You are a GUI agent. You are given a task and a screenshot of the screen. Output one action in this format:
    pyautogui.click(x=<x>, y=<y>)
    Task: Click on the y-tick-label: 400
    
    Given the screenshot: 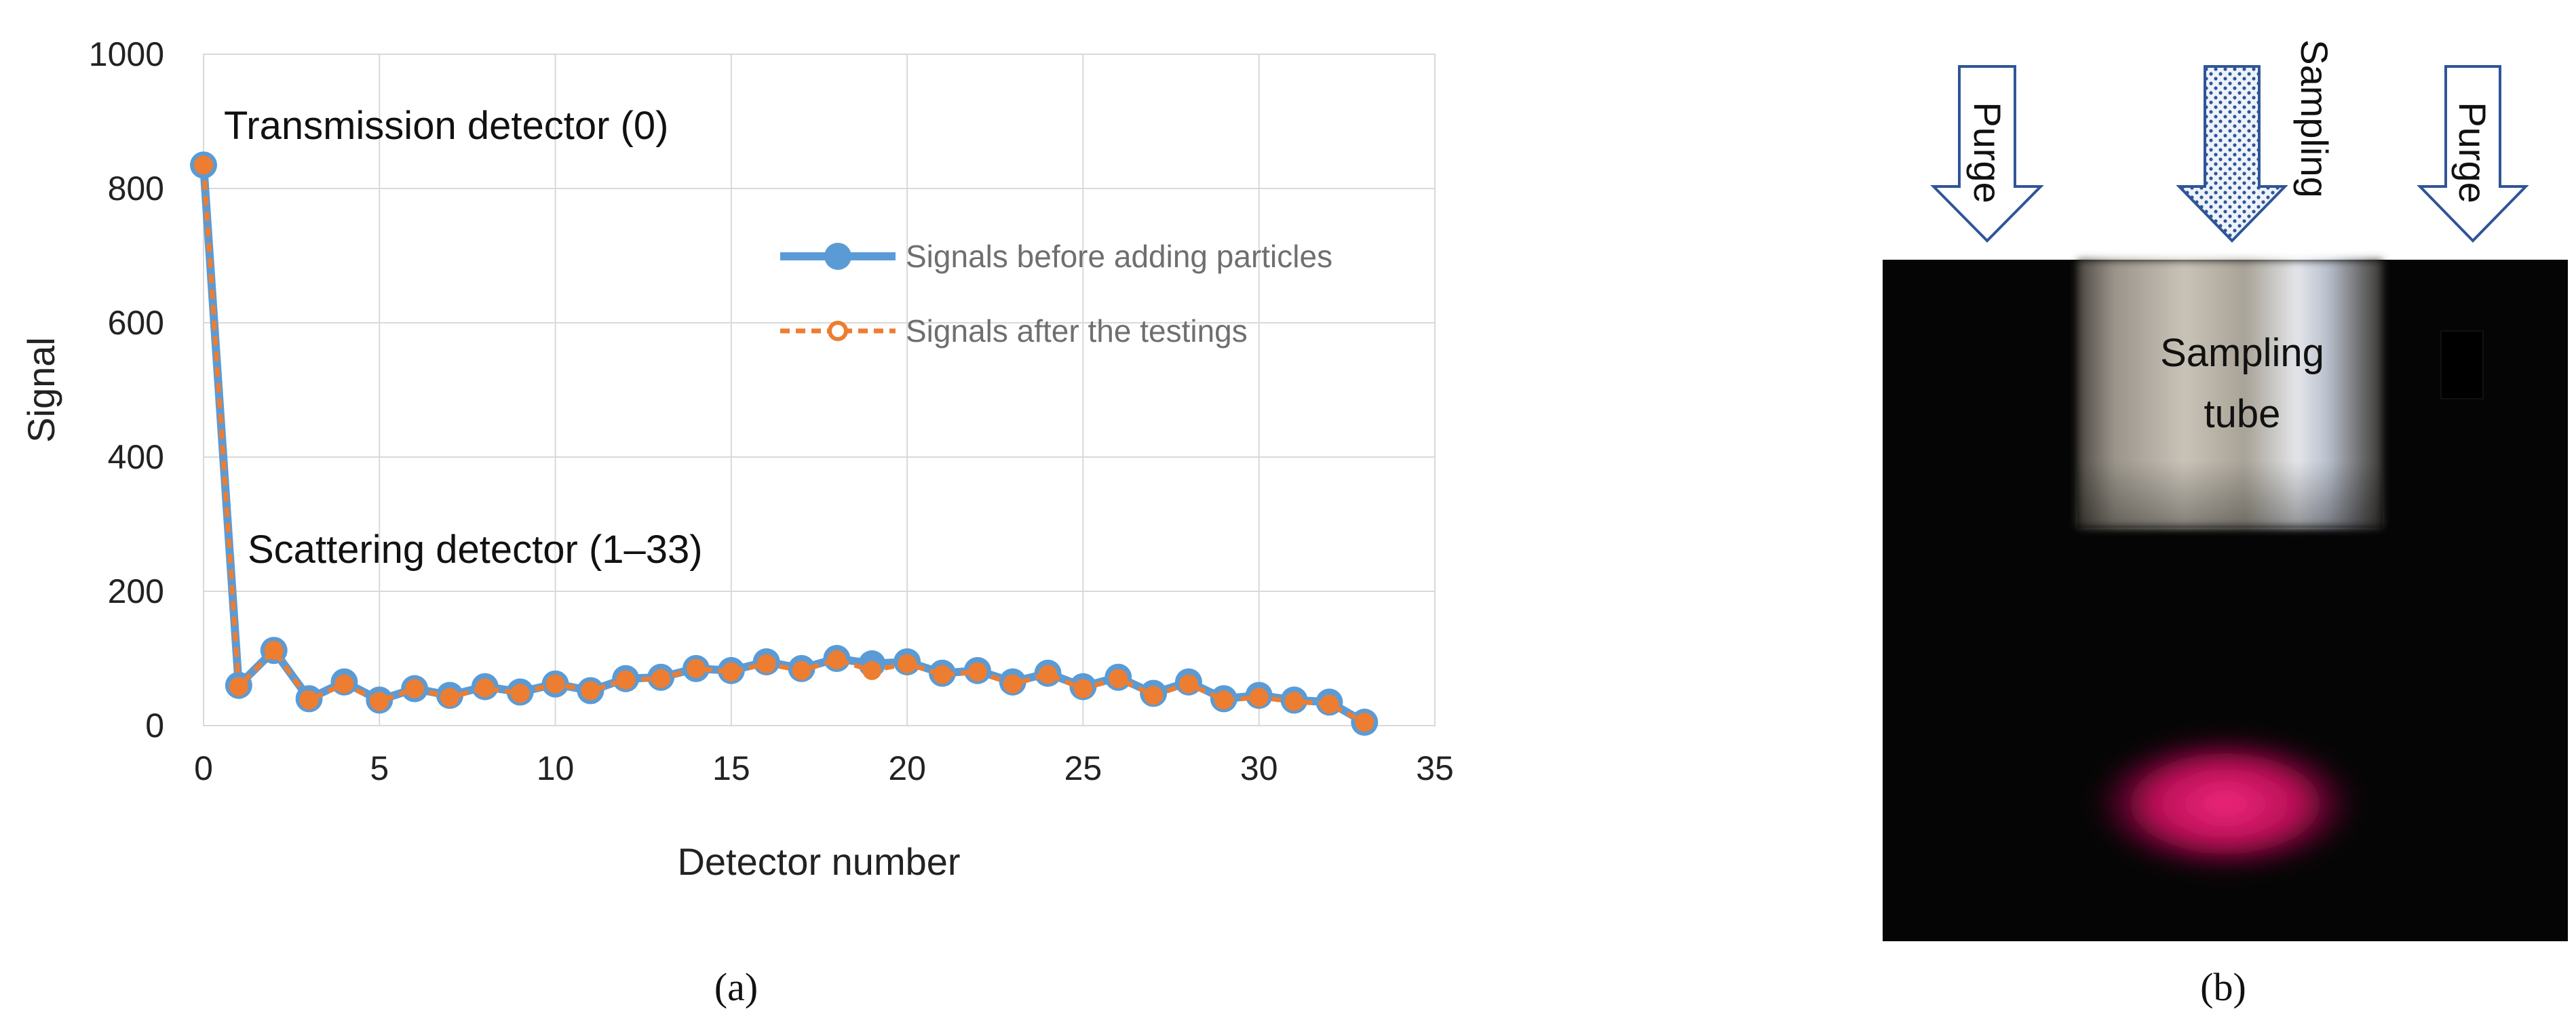 What is the action you would take?
    pyautogui.click(x=136, y=457)
    